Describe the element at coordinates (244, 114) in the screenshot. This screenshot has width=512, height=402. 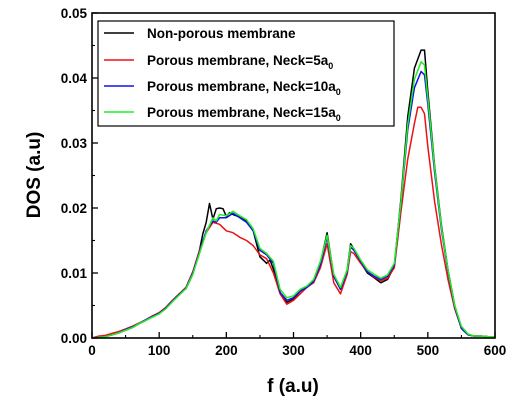
I see `legend-label-4: Porous membrane, Neck=15a0` at that location.